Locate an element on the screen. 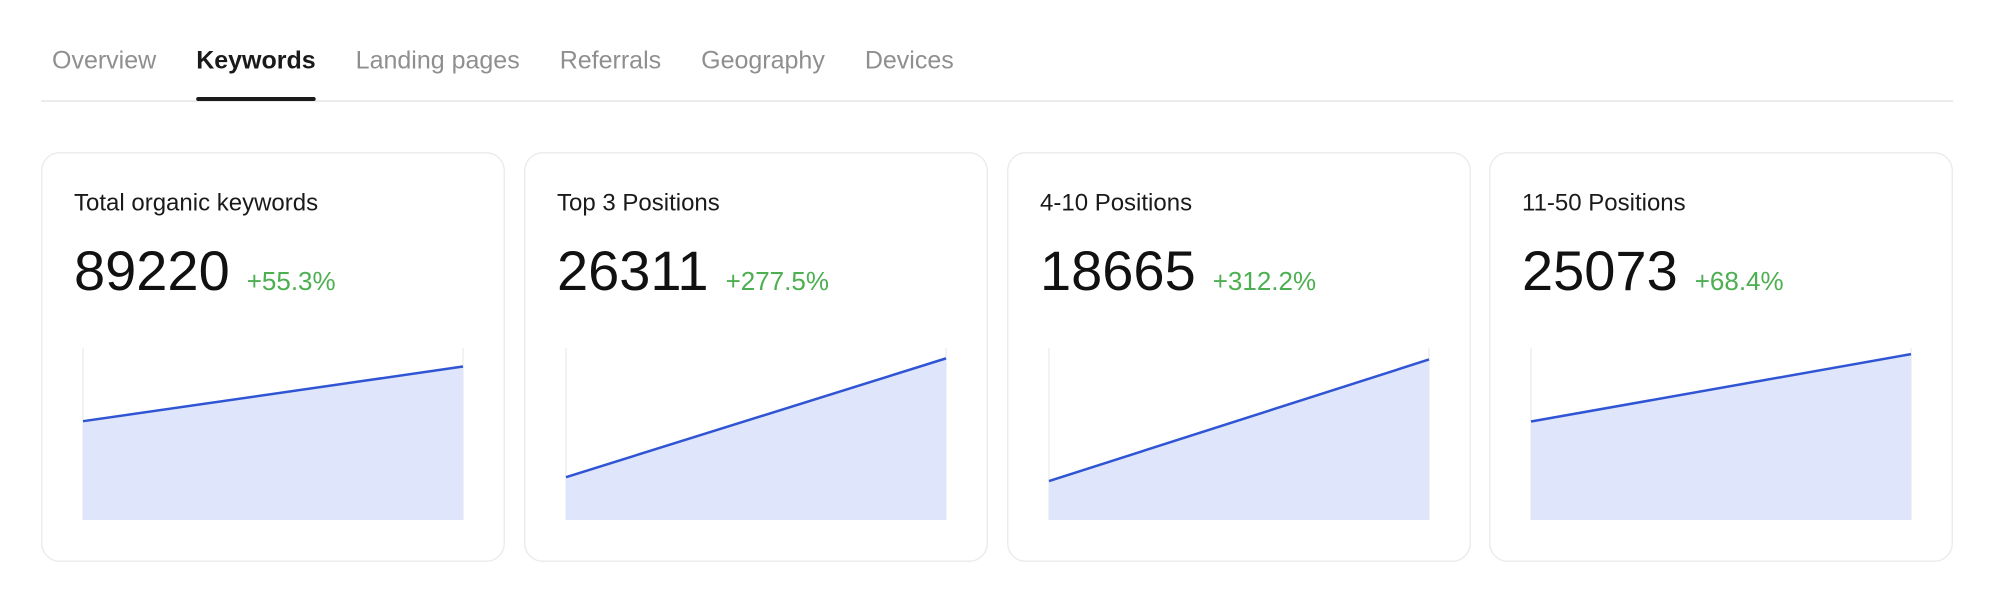  card-change: +277.5% is located at coordinates (777, 281).